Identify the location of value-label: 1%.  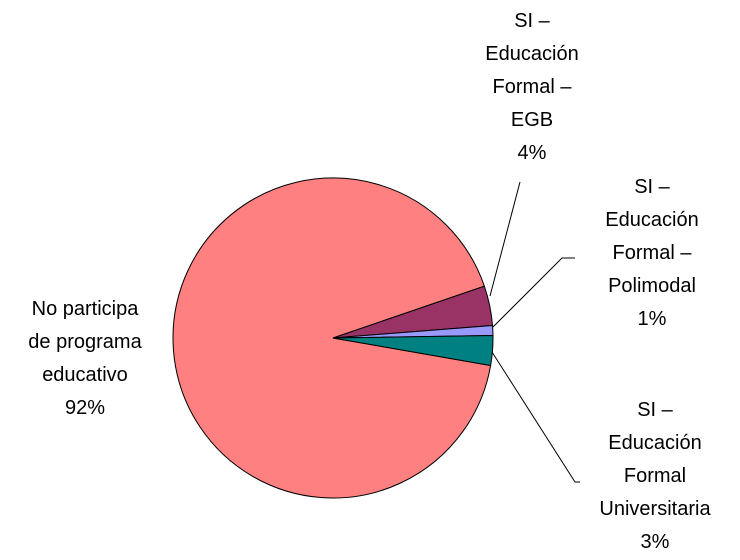
(652, 319).